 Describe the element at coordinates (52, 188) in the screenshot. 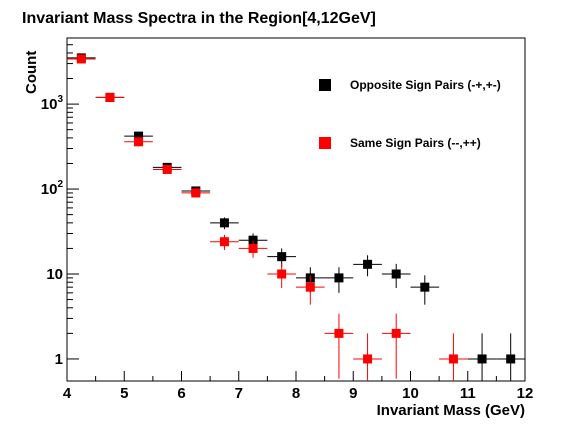

I see `y-tick-label: 10²` at that location.